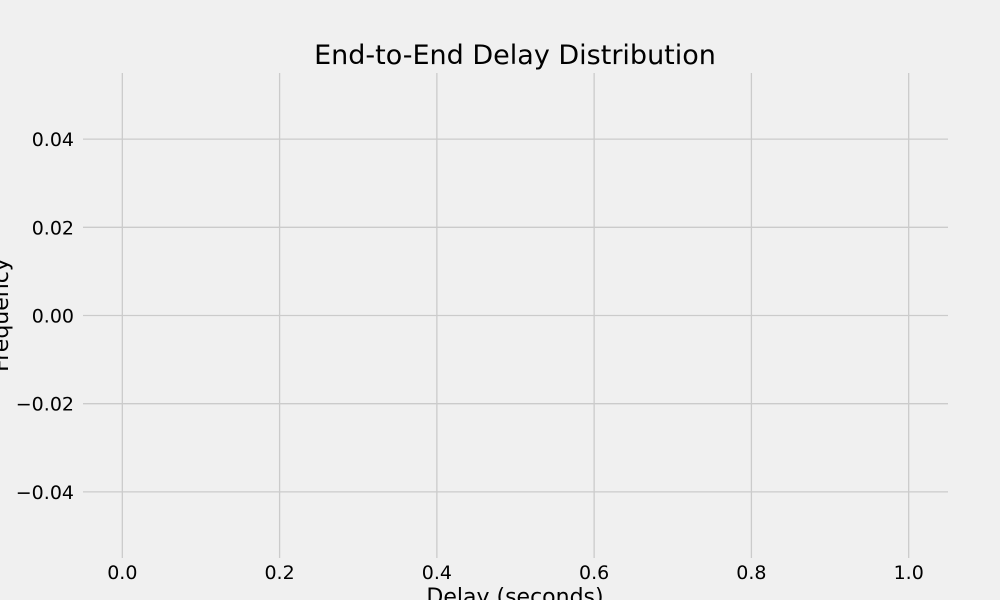  I want to click on x-axis-label: Delay (seconds), so click(514, 592).